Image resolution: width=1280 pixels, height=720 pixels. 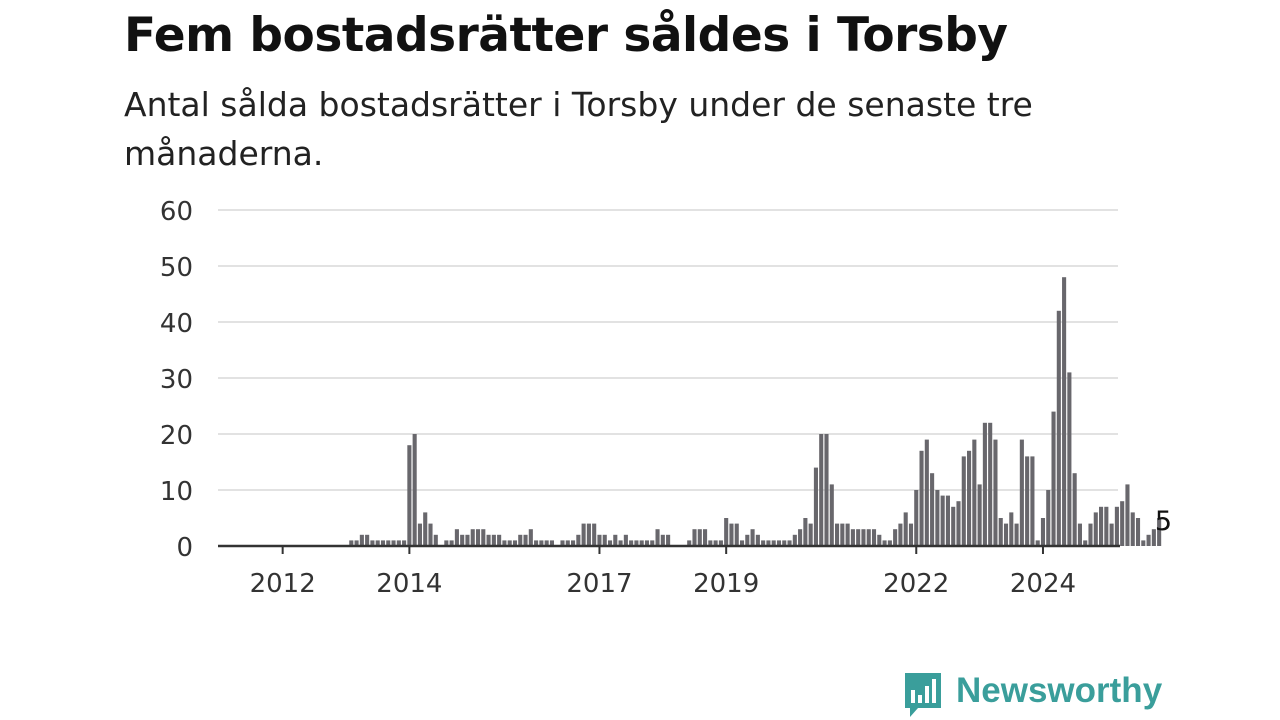 What do you see at coordinates (916, 584) in the screenshot?
I see `x-tick-label: 2022` at bounding box center [916, 584].